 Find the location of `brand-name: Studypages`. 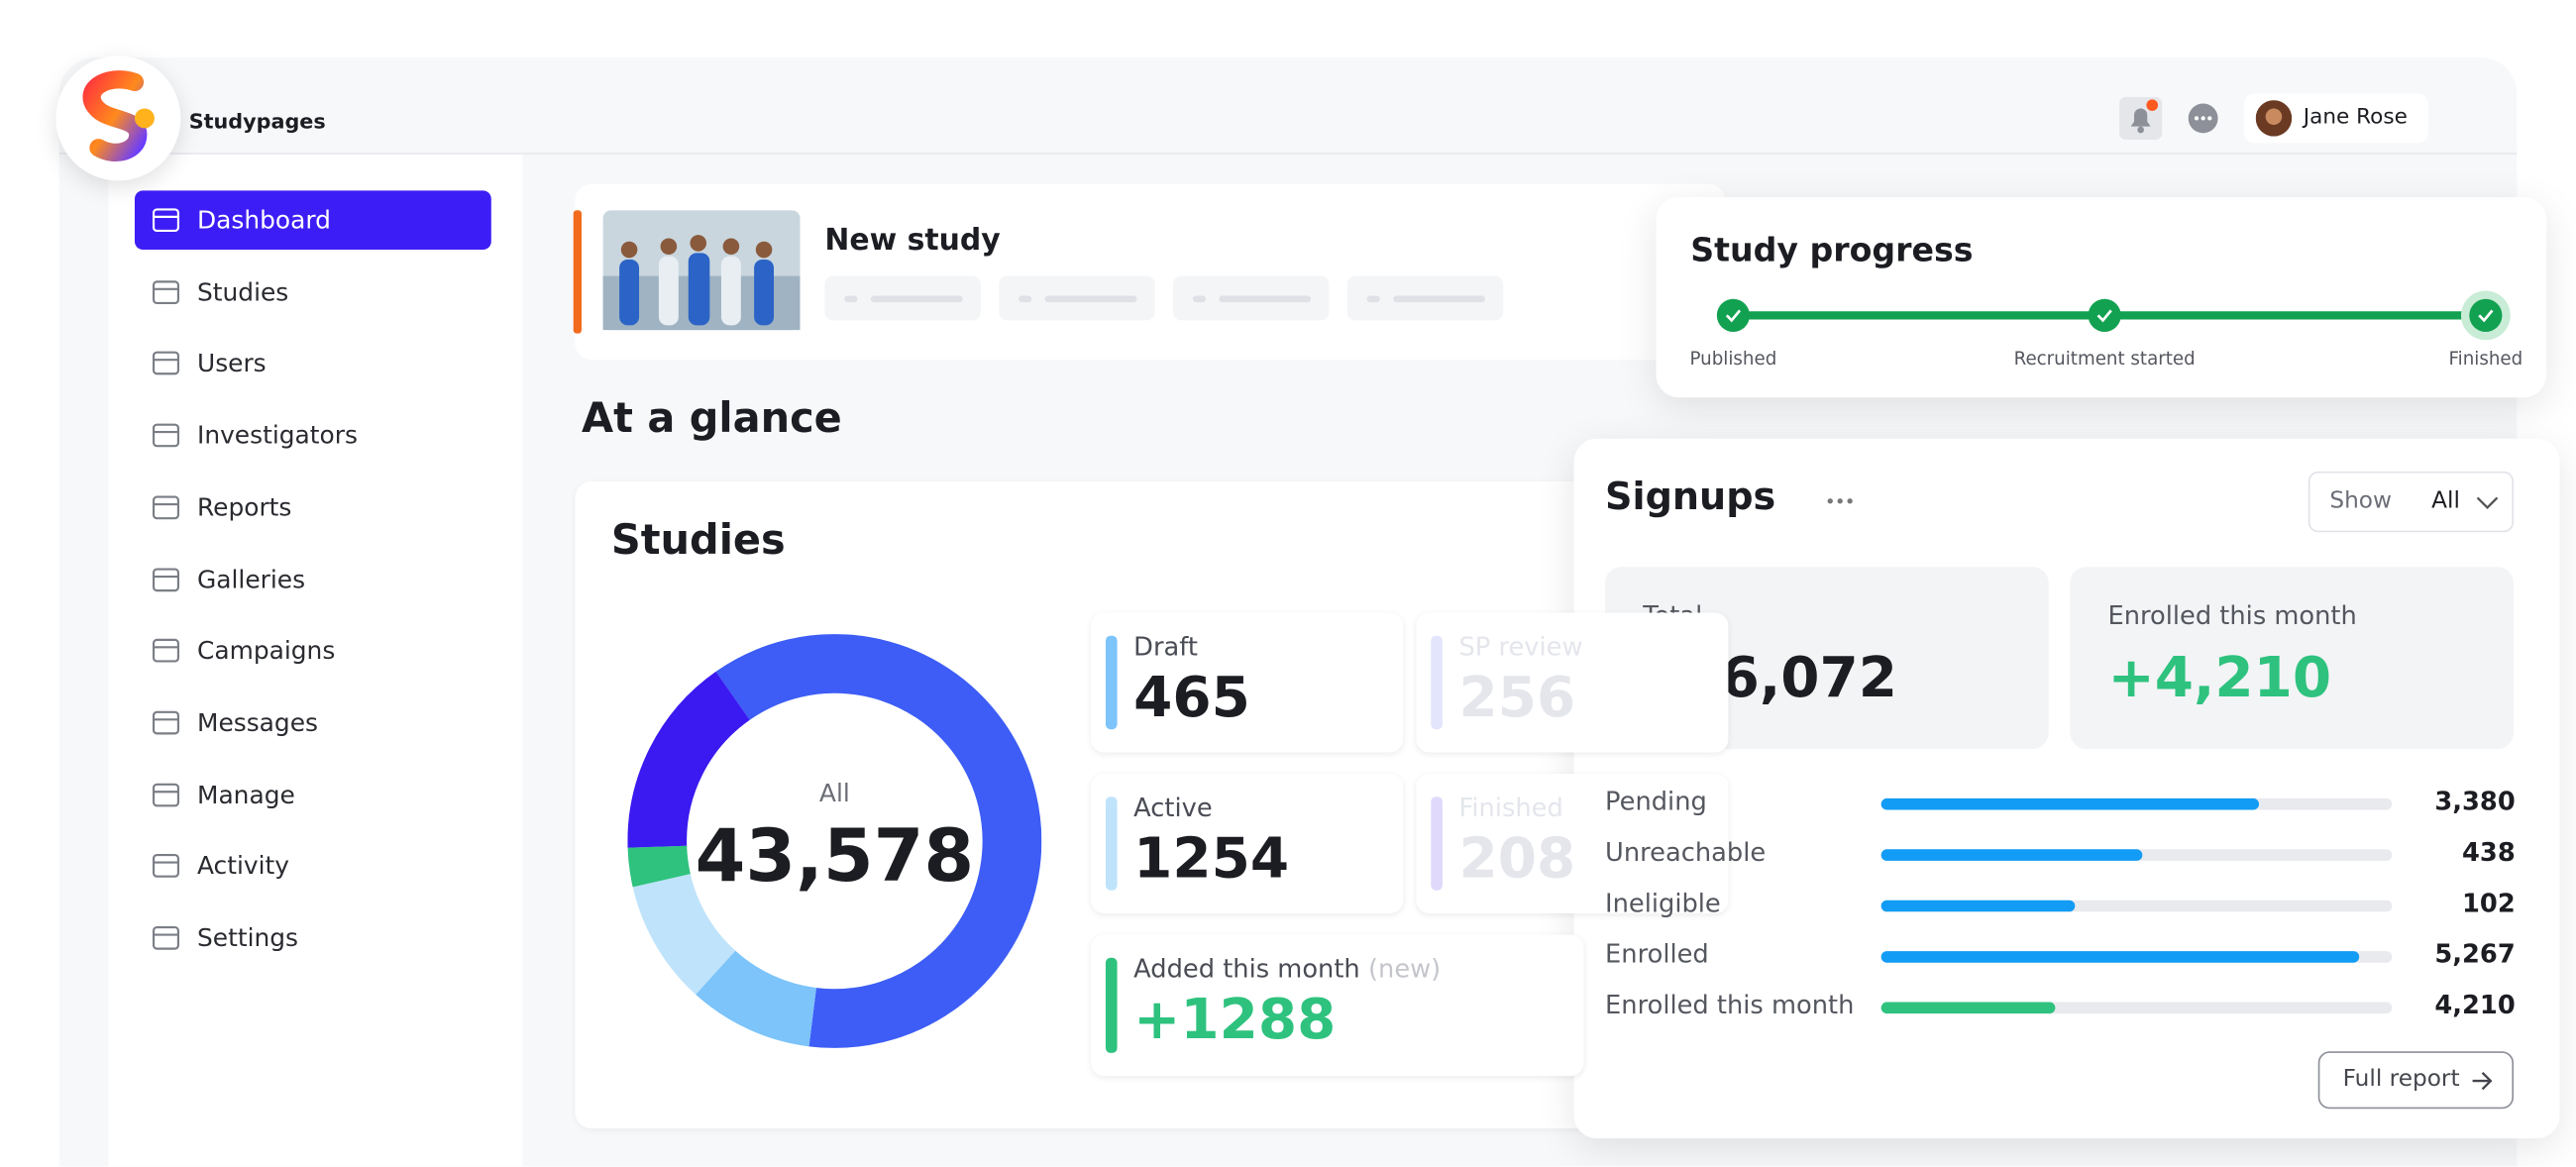

brand-name: Studypages is located at coordinates (257, 121).